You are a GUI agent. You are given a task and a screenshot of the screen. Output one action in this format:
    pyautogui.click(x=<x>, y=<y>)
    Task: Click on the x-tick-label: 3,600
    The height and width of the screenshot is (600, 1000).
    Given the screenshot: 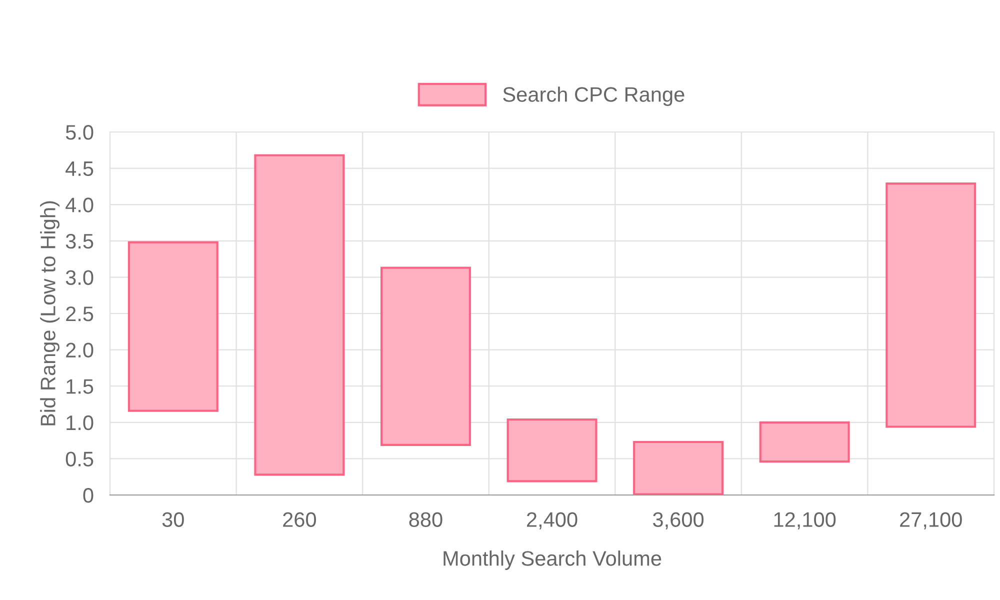 What is the action you would take?
    pyautogui.click(x=678, y=521)
    